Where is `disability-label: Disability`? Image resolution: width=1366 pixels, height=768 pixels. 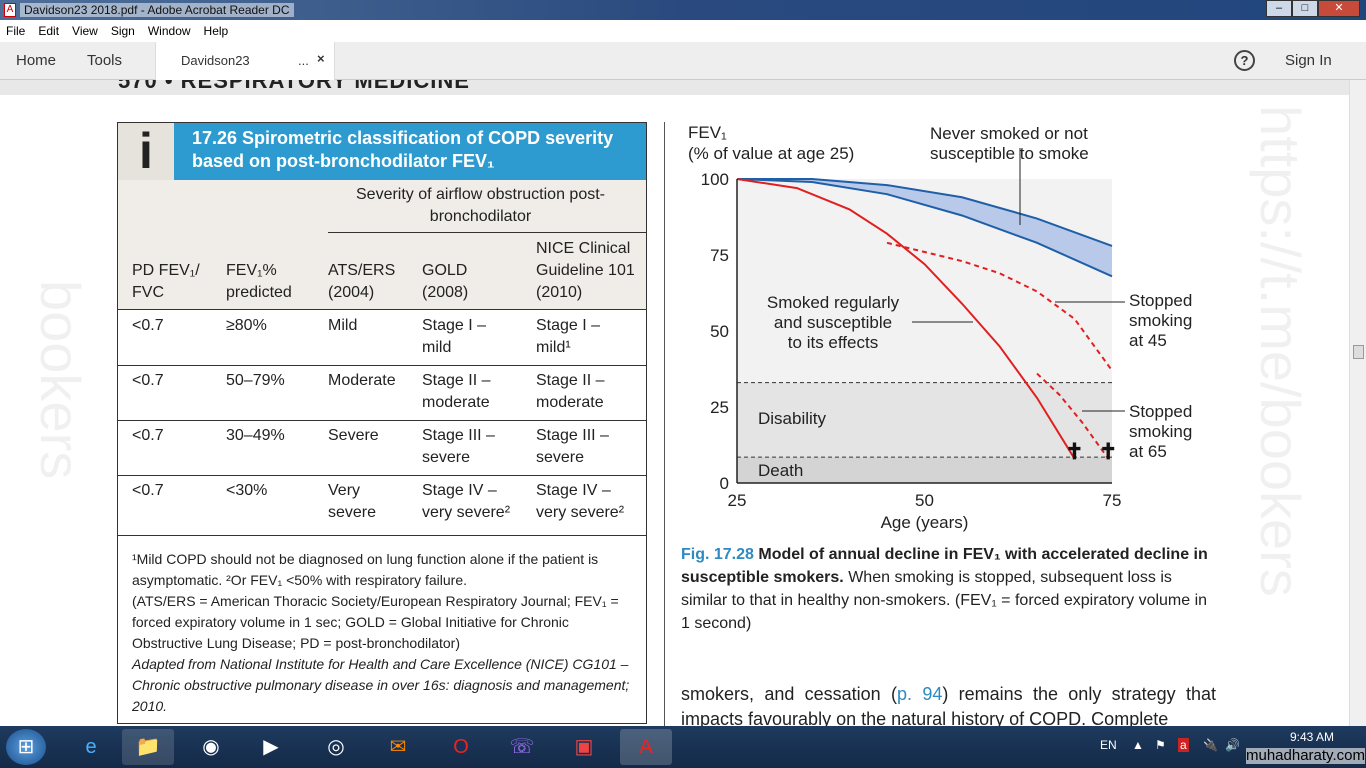 disability-label: Disability is located at coordinates (792, 418).